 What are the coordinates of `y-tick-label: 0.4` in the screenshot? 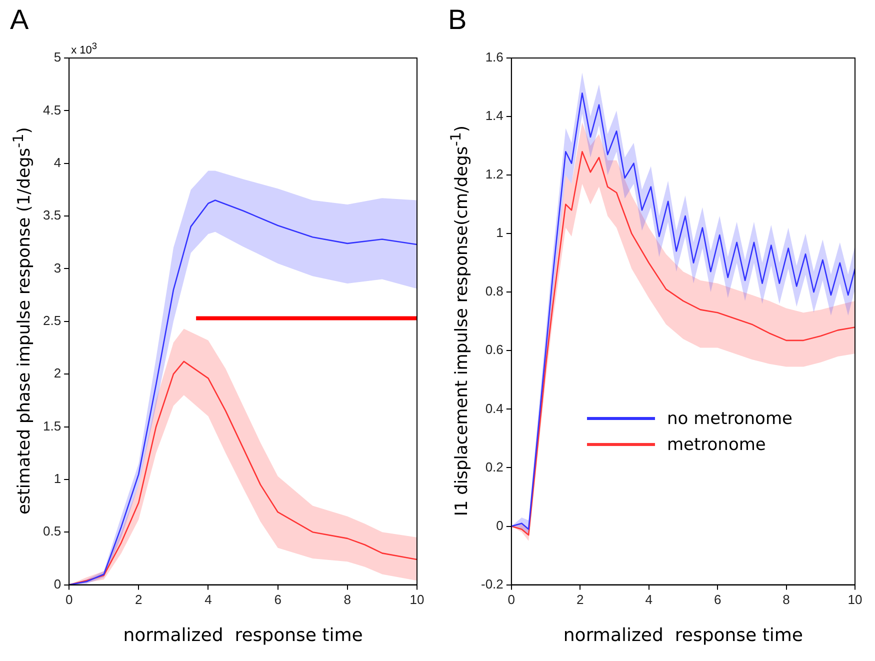 It's located at (494, 408).